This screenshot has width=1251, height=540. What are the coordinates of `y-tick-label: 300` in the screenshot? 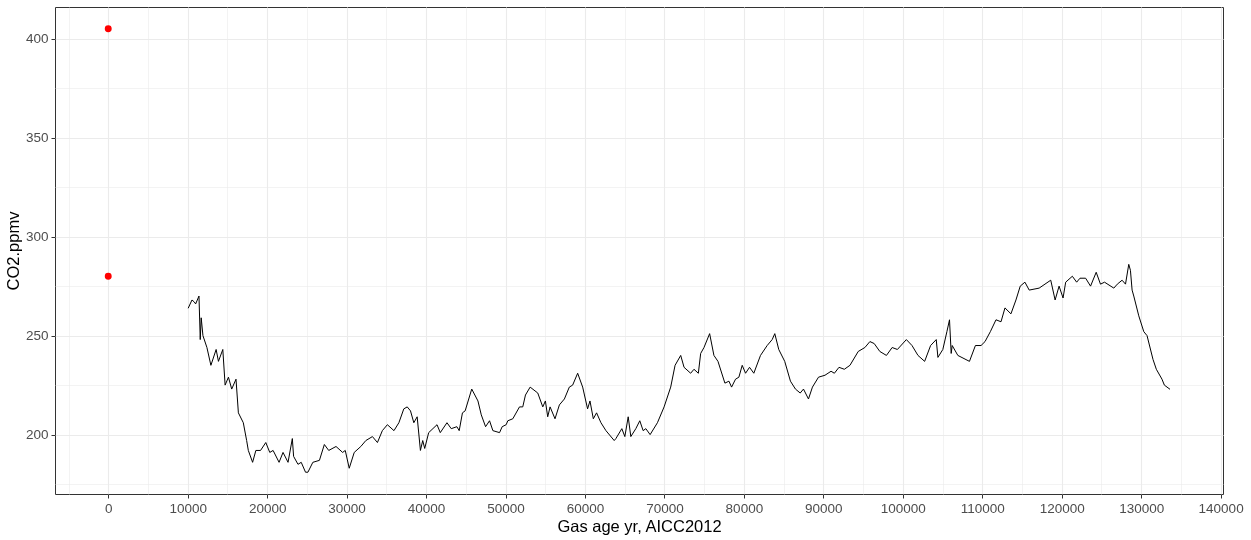 It's located at (37, 237).